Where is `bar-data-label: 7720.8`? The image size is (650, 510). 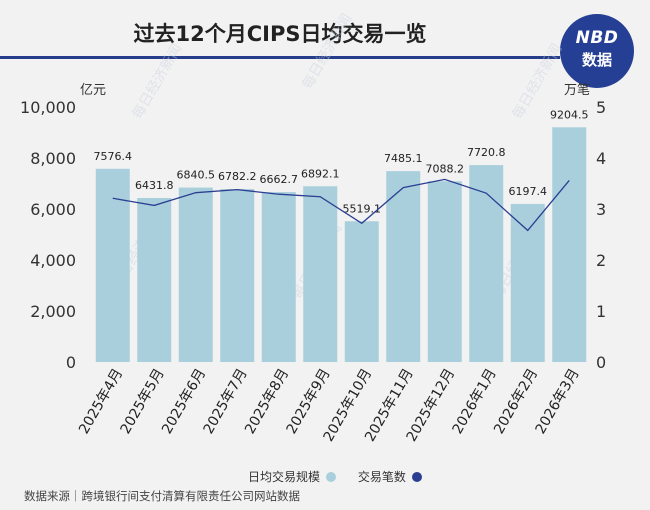
bar-data-label: 7720.8 is located at coordinates (486, 152).